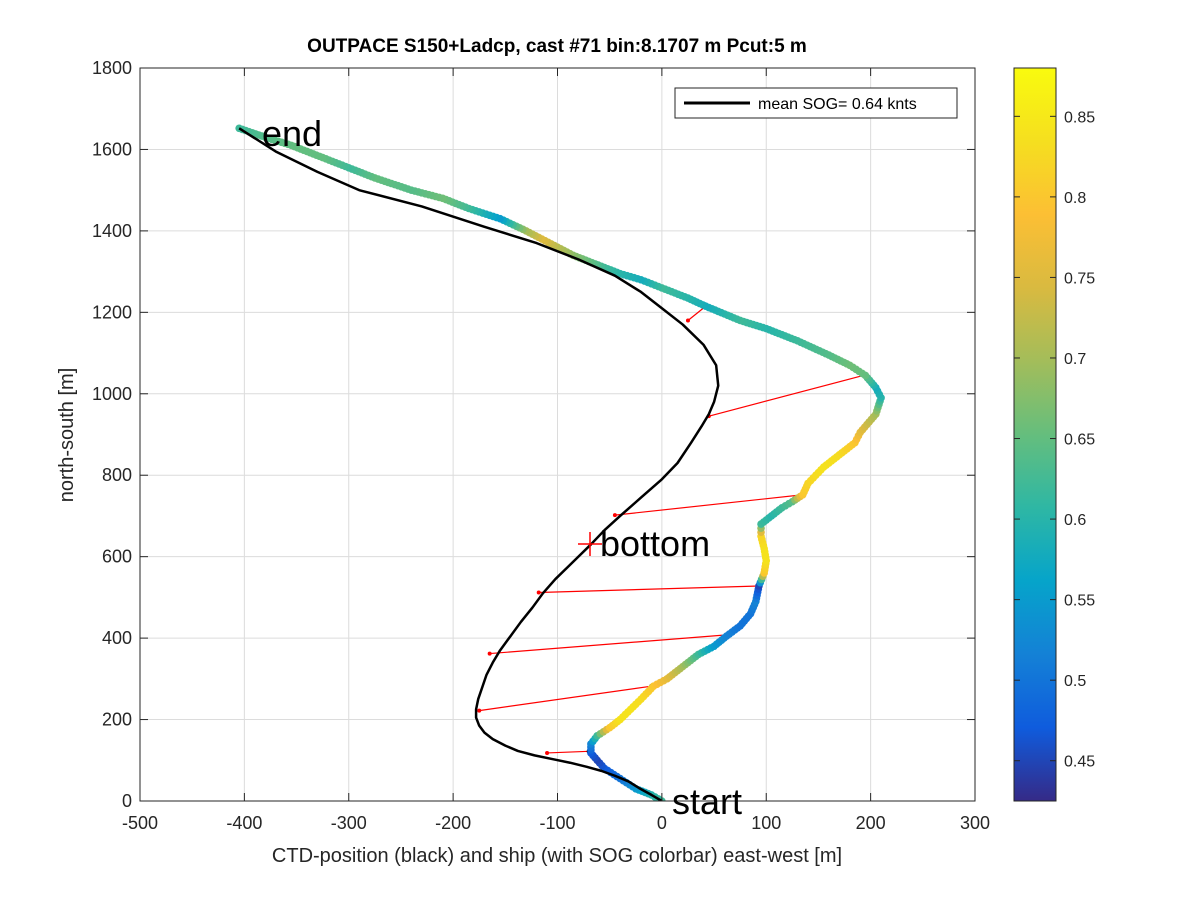 This screenshot has width=1200, height=900. What do you see at coordinates (1075, 359) in the screenshot?
I see `colorbar-tick-label: 0.7` at bounding box center [1075, 359].